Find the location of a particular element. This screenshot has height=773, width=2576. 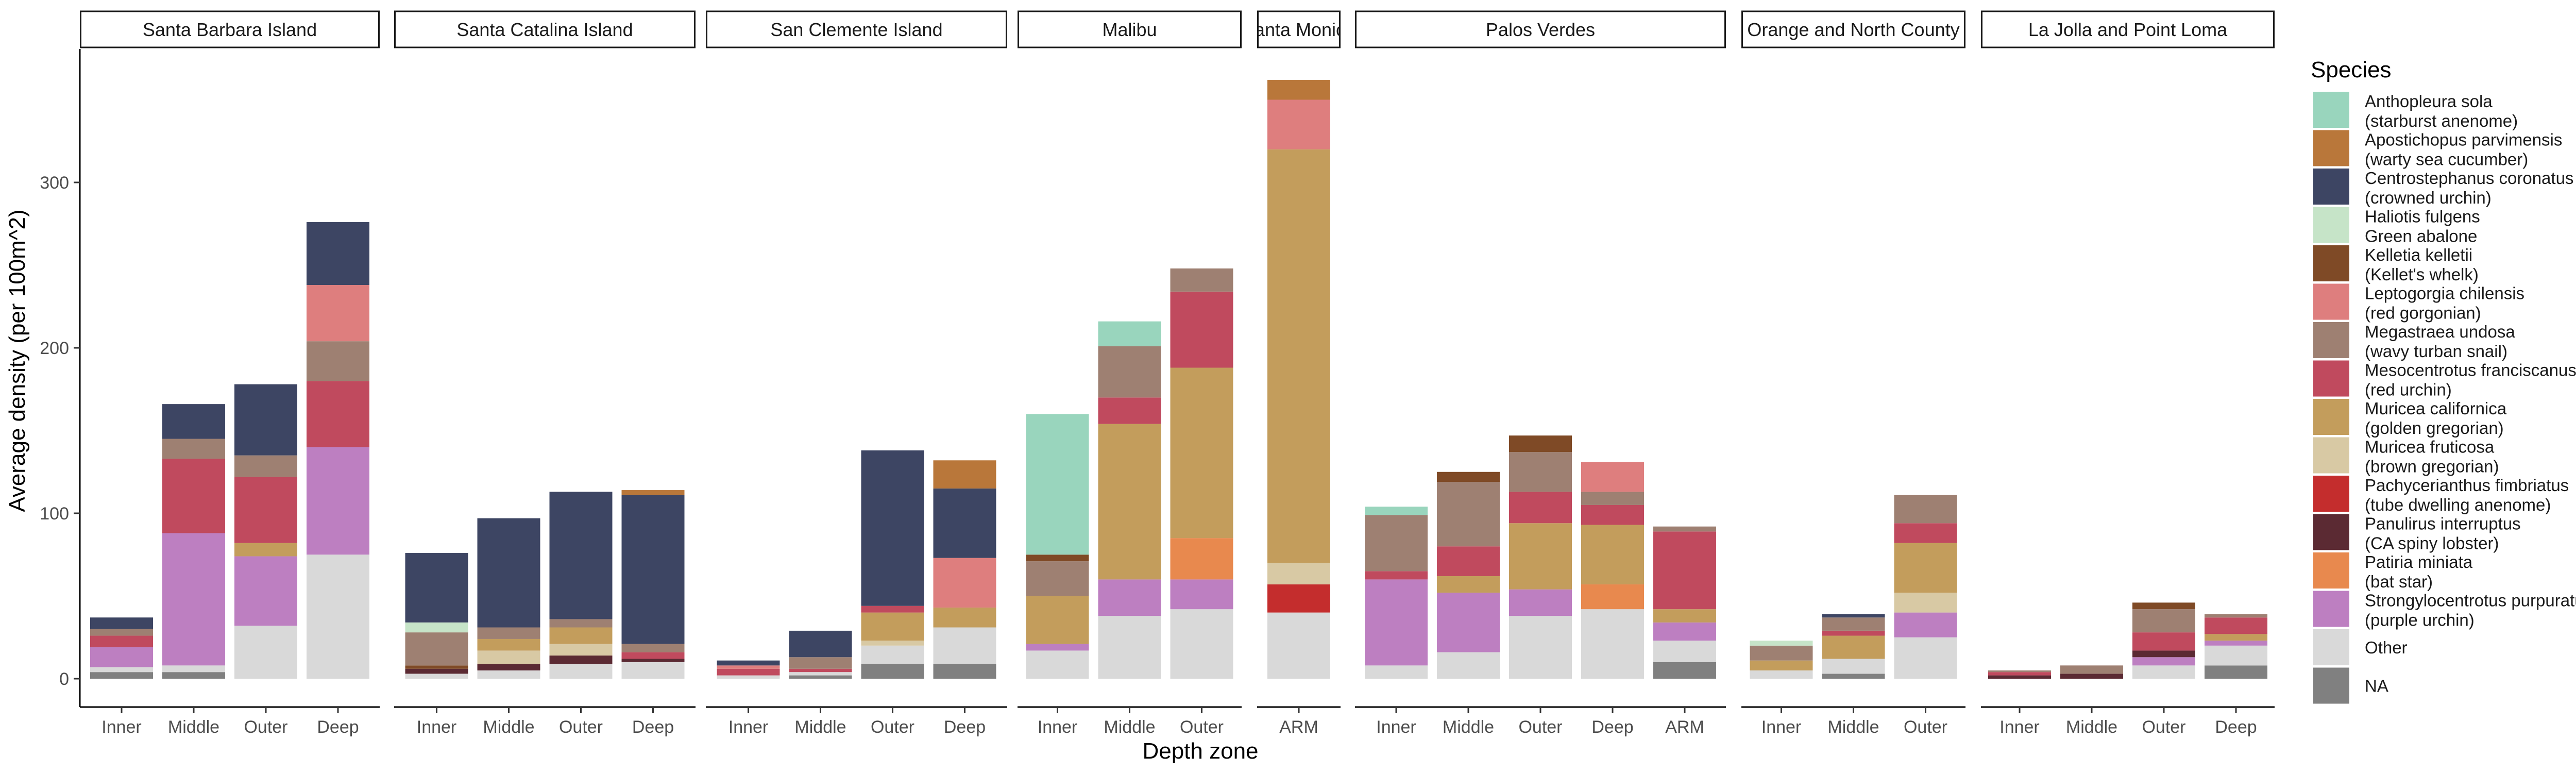

x-tick-label: ARM is located at coordinates (1299, 727).